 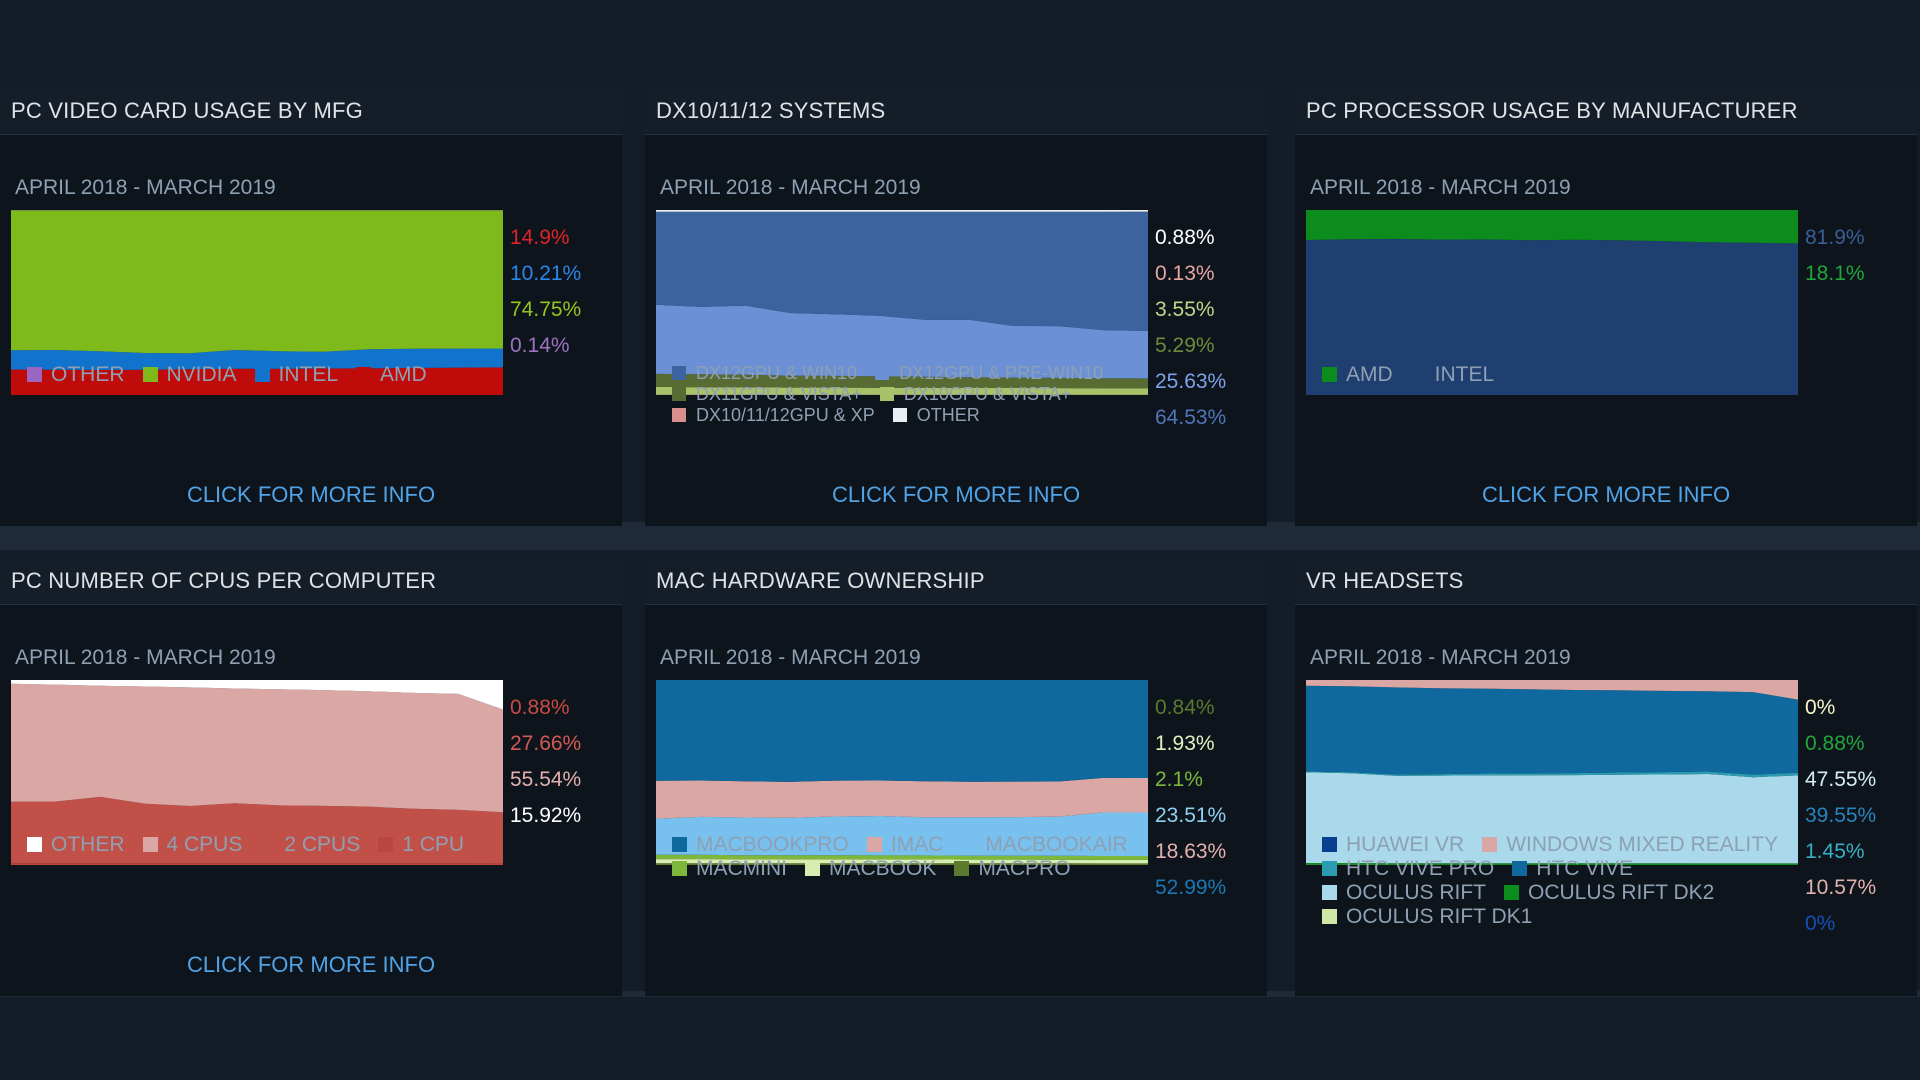 I want to click on legend-item-4-cpus: 4 CPUS, so click(x=192, y=845).